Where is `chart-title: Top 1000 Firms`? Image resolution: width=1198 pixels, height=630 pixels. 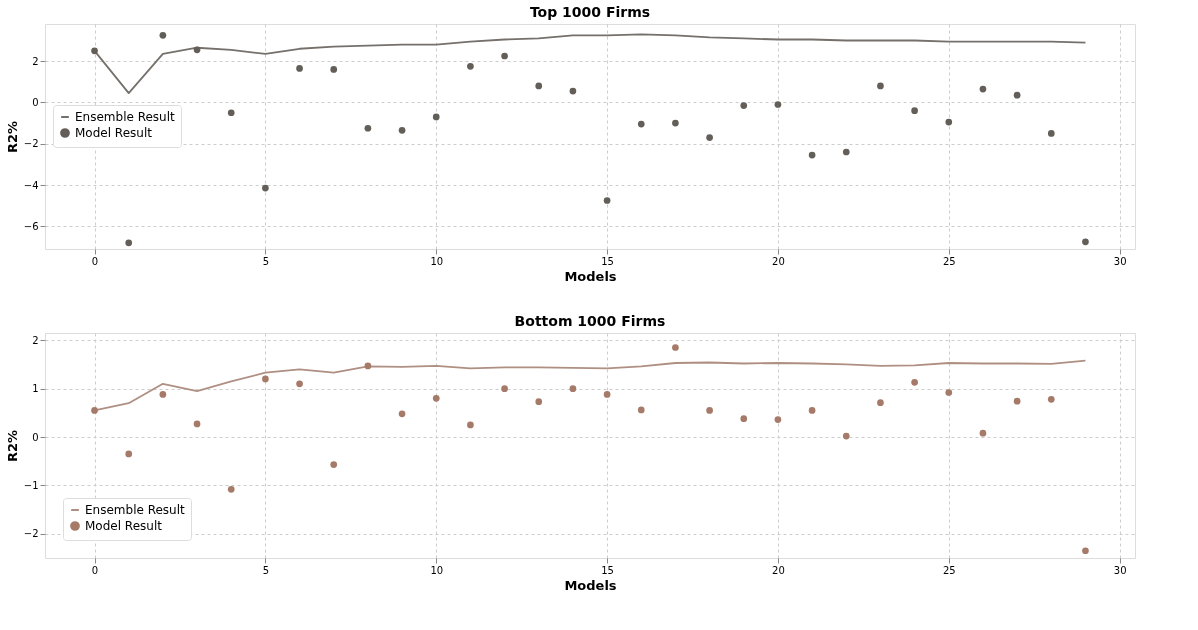
chart-title: Top 1000 Firms is located at coordinates (590, 12).